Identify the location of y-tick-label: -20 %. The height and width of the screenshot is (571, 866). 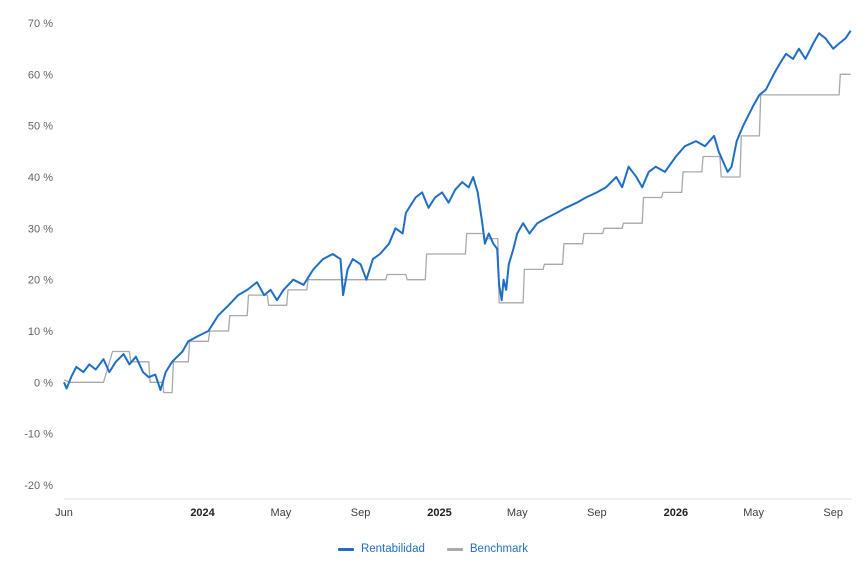
(38, 486).